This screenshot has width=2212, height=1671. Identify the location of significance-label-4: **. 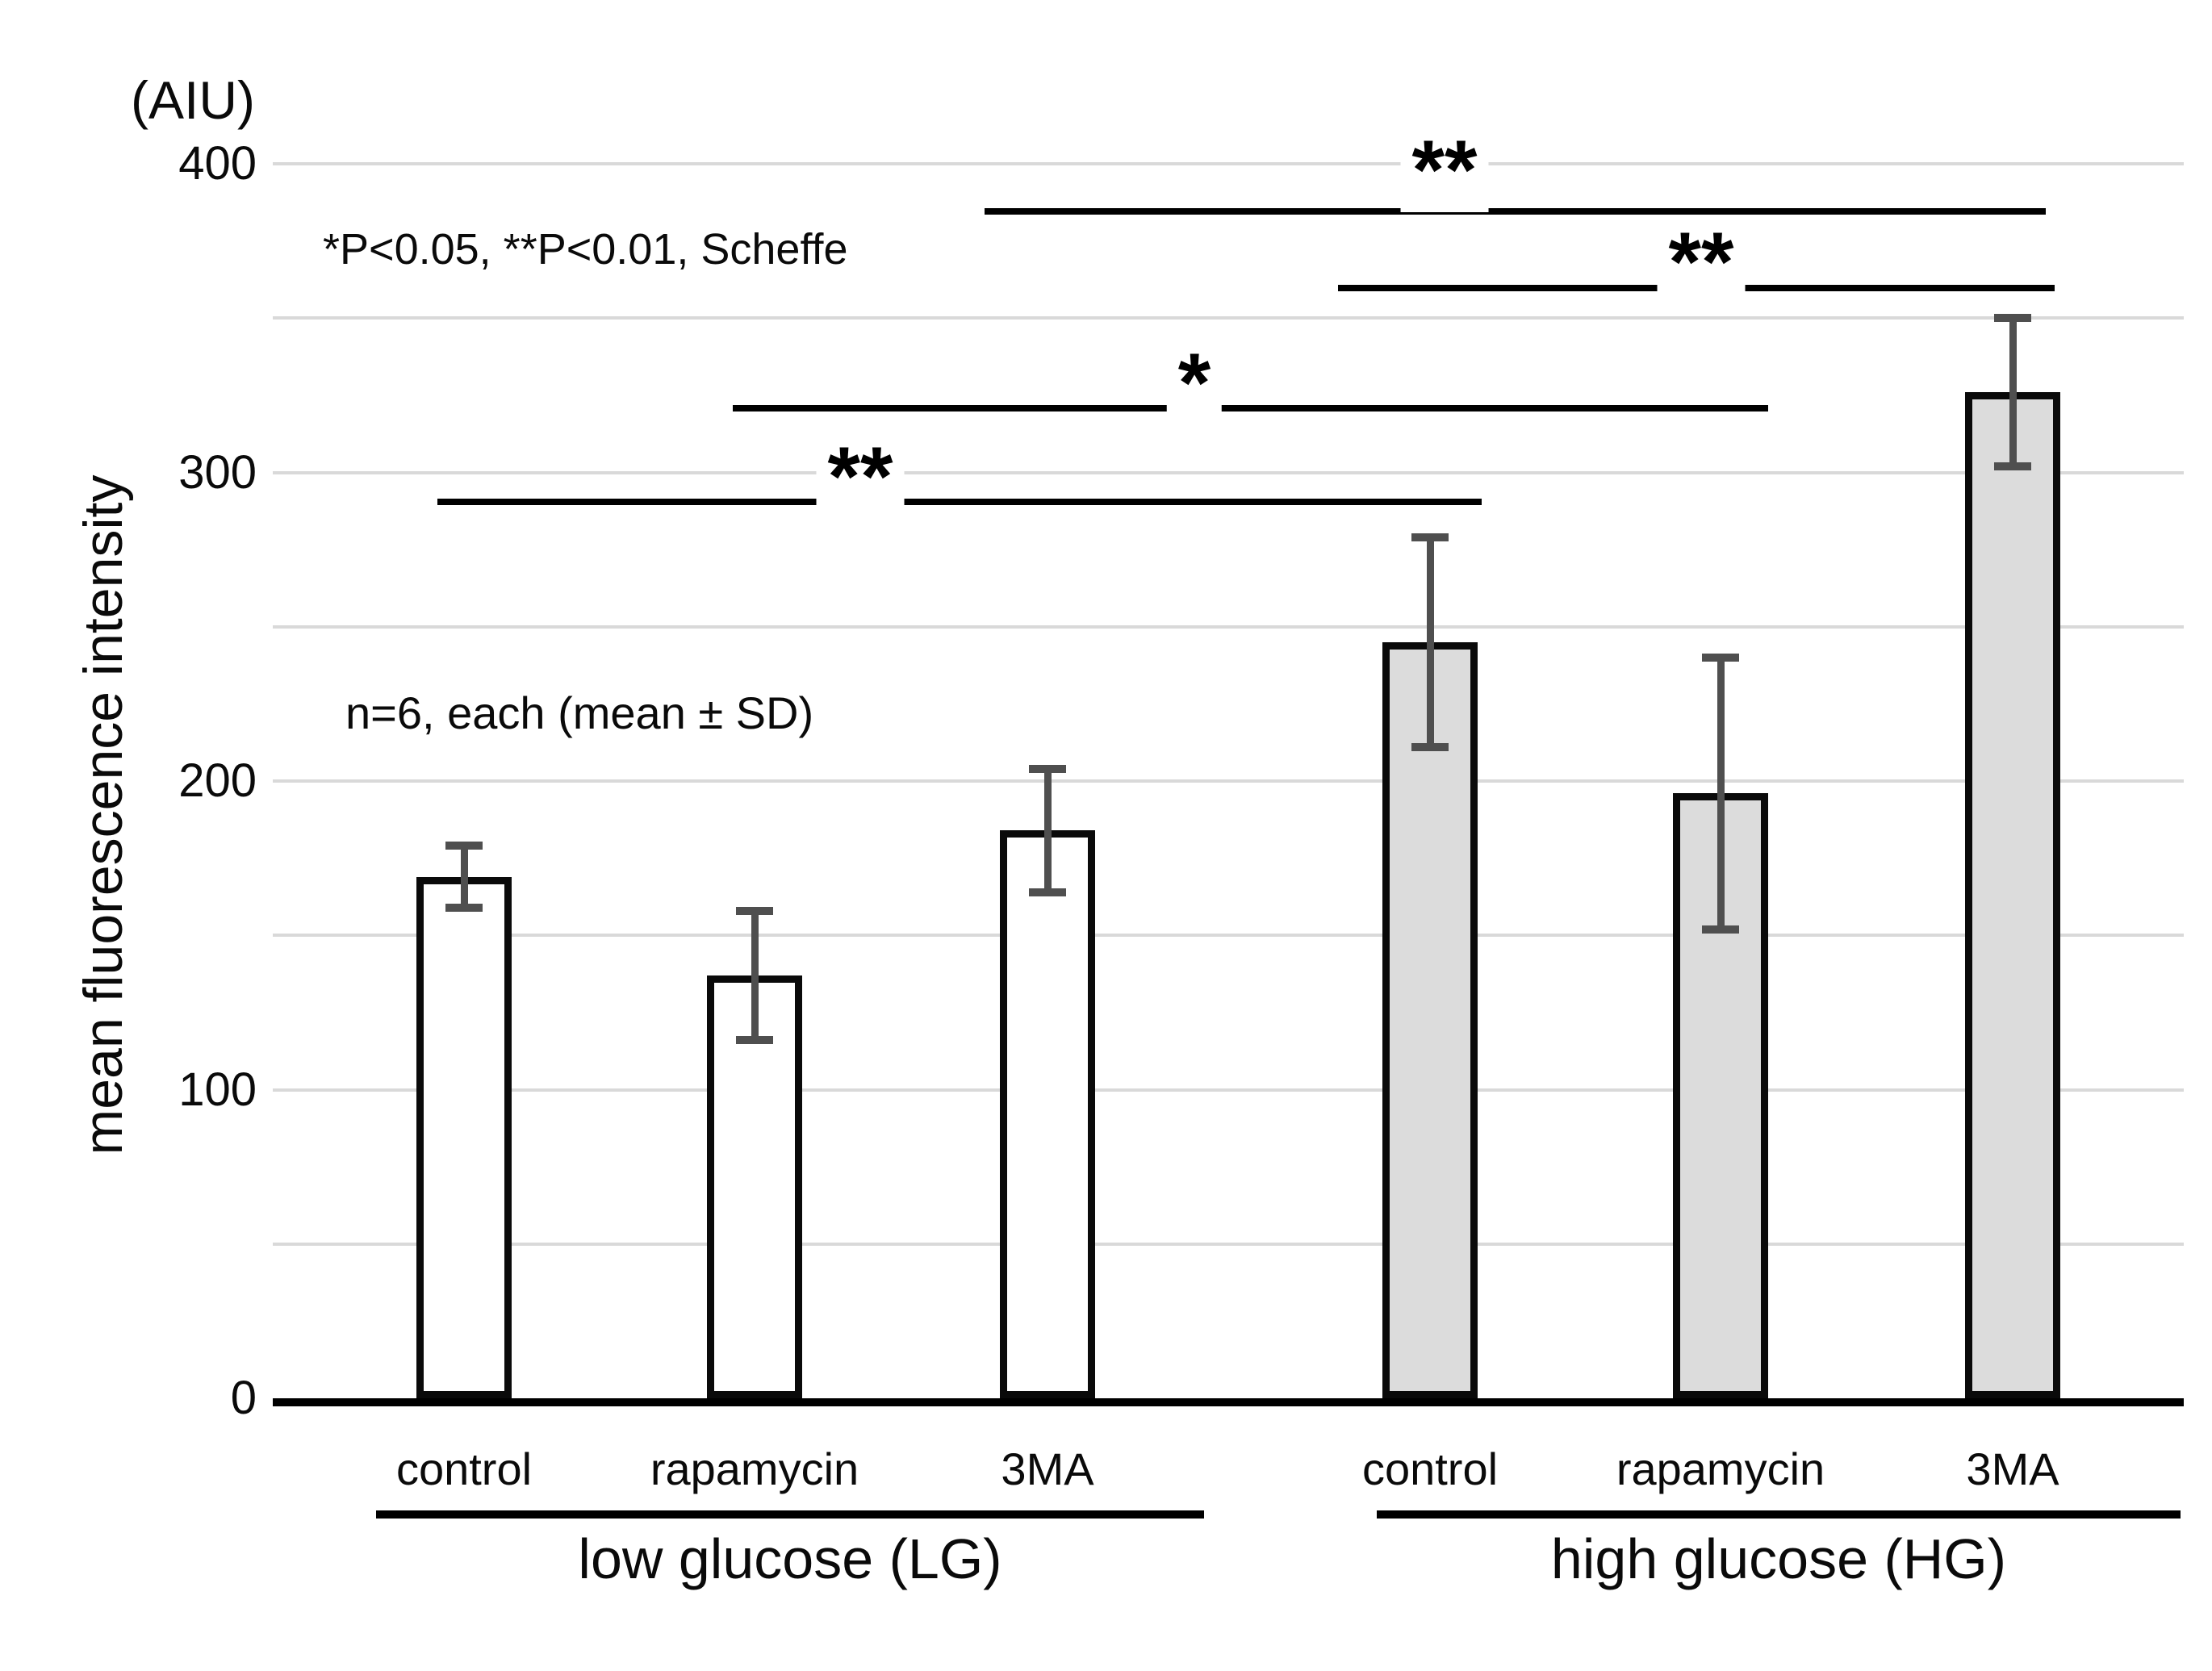
(860, 477).